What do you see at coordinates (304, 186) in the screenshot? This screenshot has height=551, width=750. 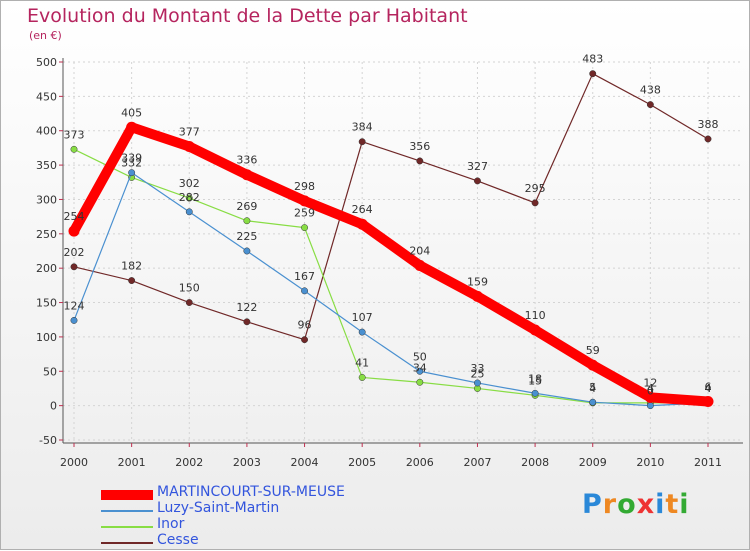 I see `data-label: 298` at bounding box center [304, 186].